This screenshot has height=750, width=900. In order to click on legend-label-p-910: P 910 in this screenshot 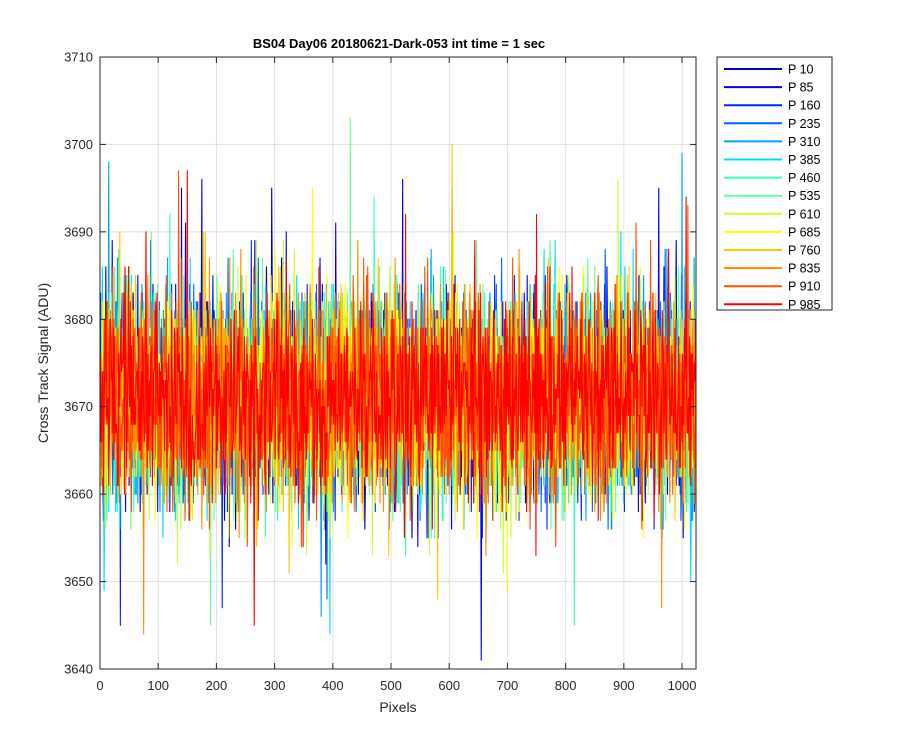, I will do `click(804, 287)`.